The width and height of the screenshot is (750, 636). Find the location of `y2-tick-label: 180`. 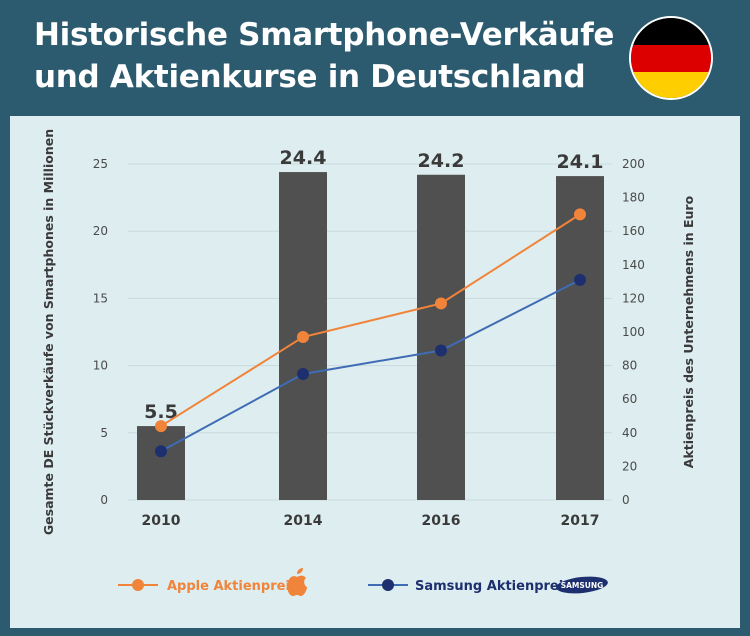

y2-tick-label: 180 is located at coordinates (633, 198).